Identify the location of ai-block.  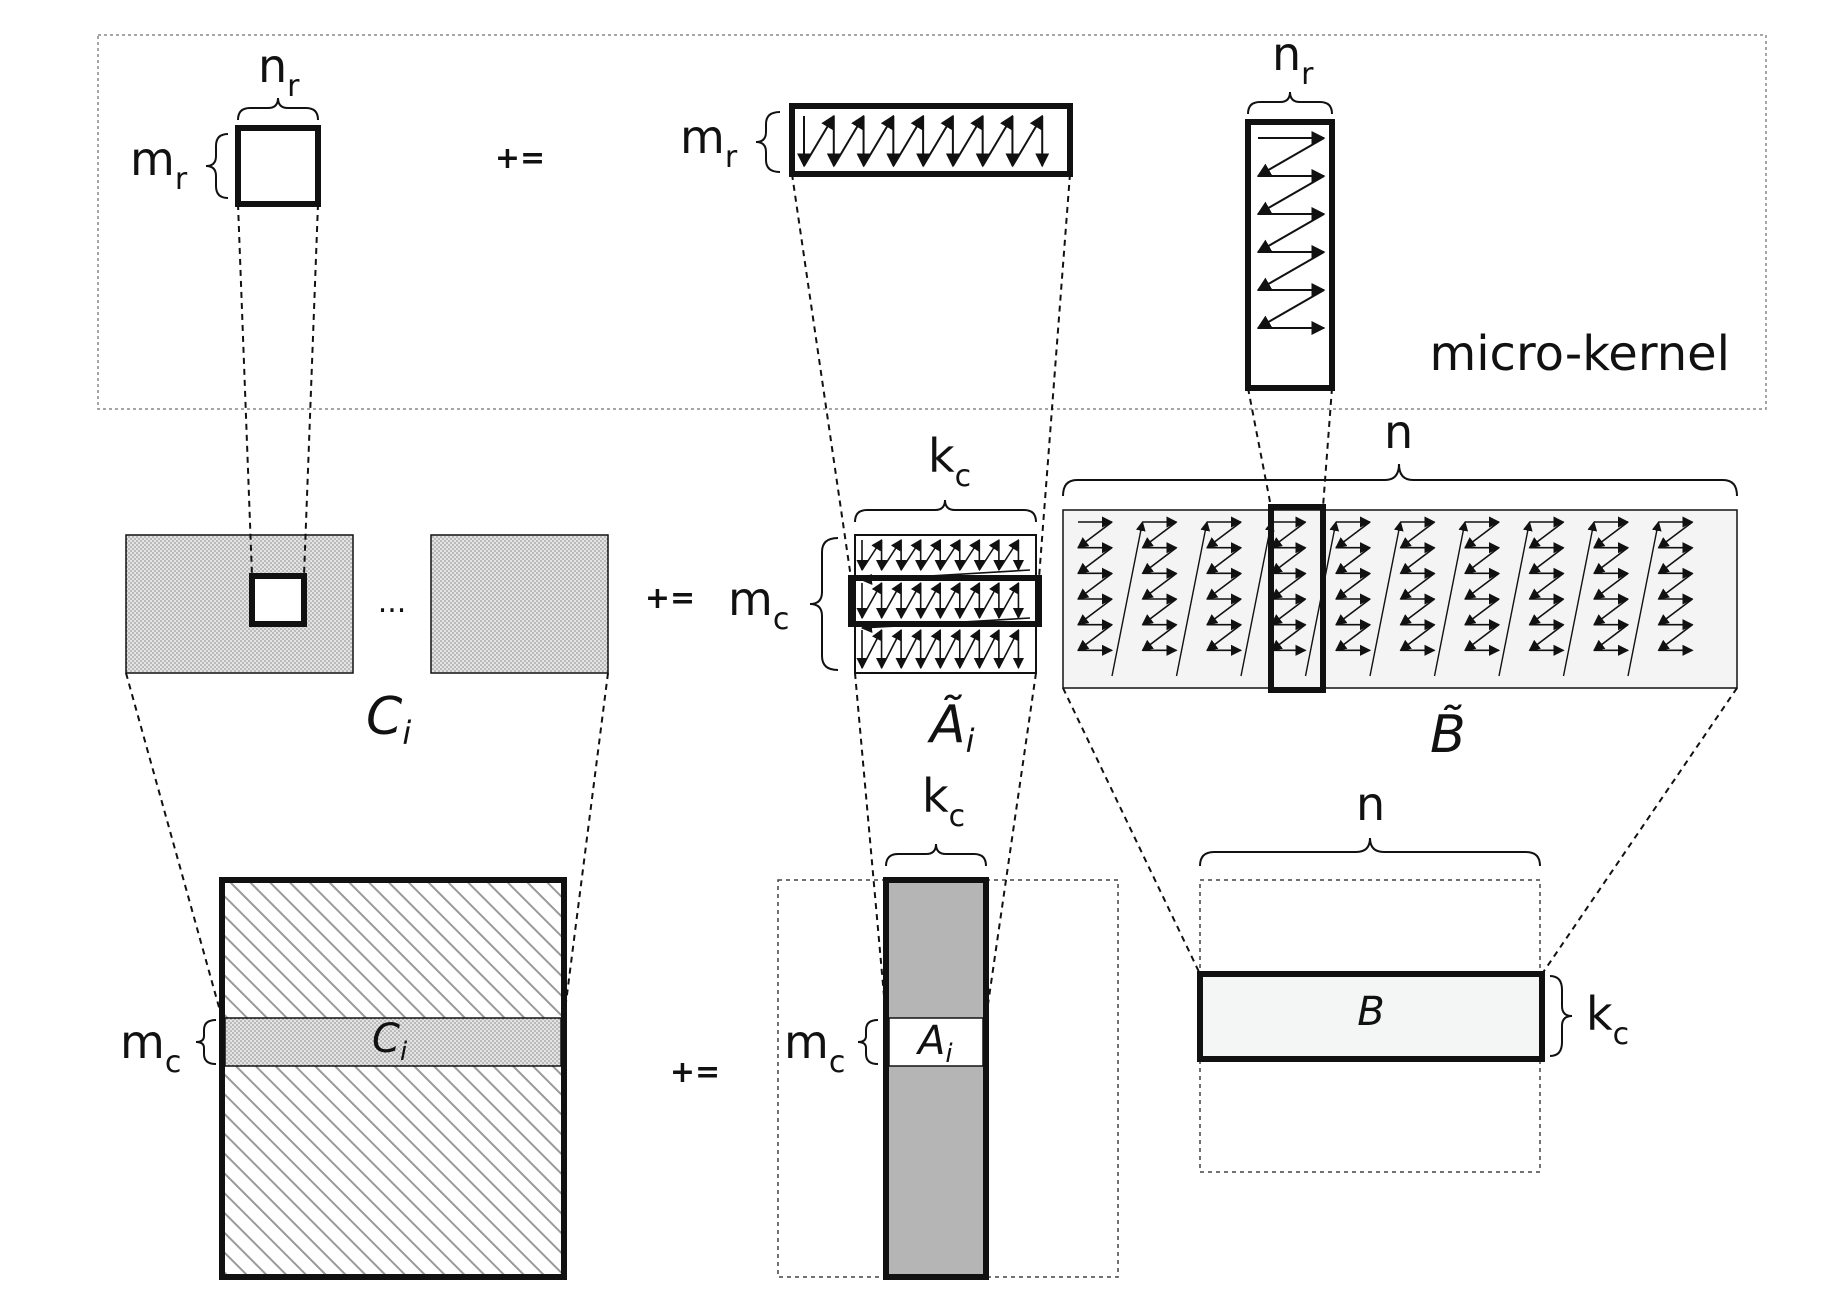
(936, 1042).